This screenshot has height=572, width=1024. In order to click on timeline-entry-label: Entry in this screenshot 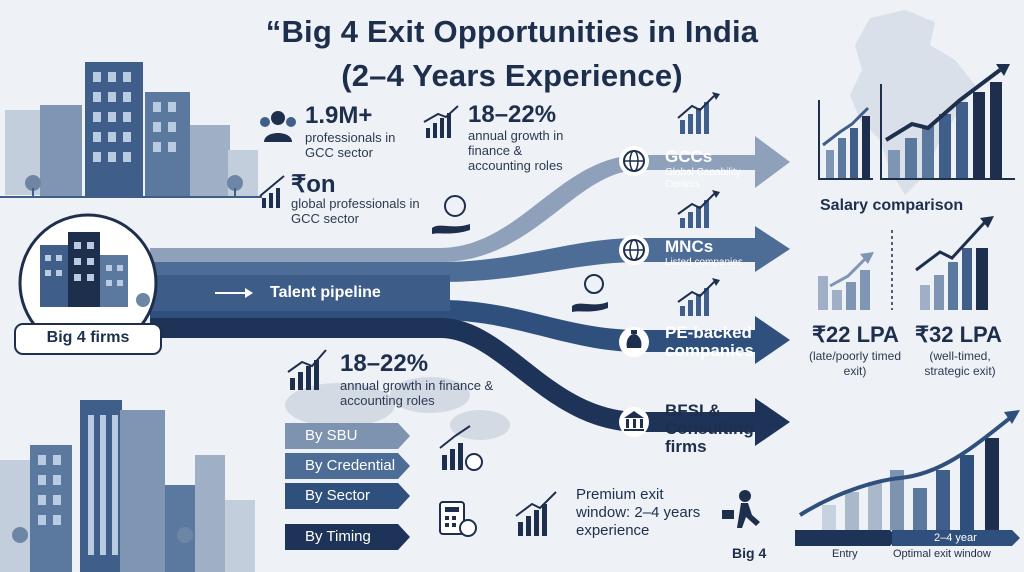, I will do `click(845, 554)`.